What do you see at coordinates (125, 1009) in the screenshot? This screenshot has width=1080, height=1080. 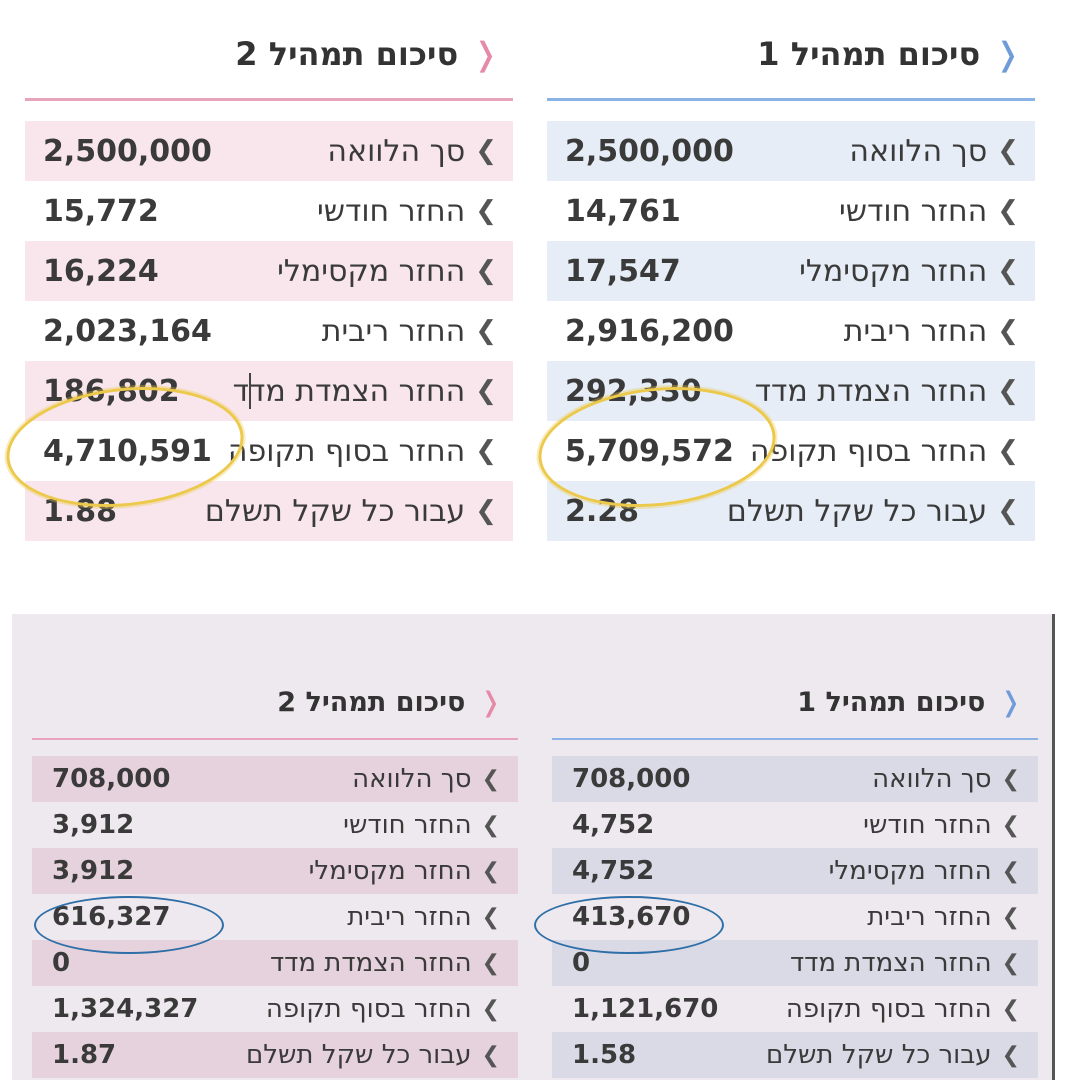 I see `row-value: 1,324,327` at bounding box center [125, 1009].